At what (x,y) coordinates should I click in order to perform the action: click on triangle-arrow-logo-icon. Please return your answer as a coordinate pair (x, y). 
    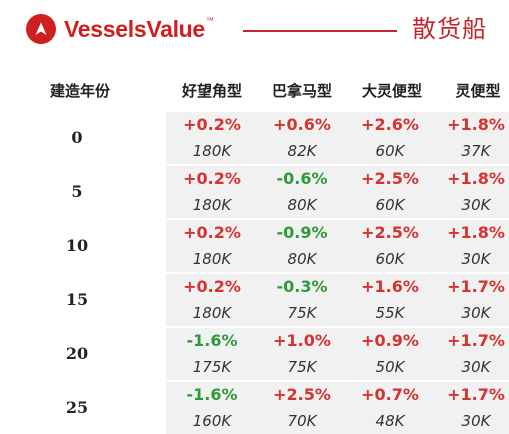
    Looking at the image, I should click on (41, 29).